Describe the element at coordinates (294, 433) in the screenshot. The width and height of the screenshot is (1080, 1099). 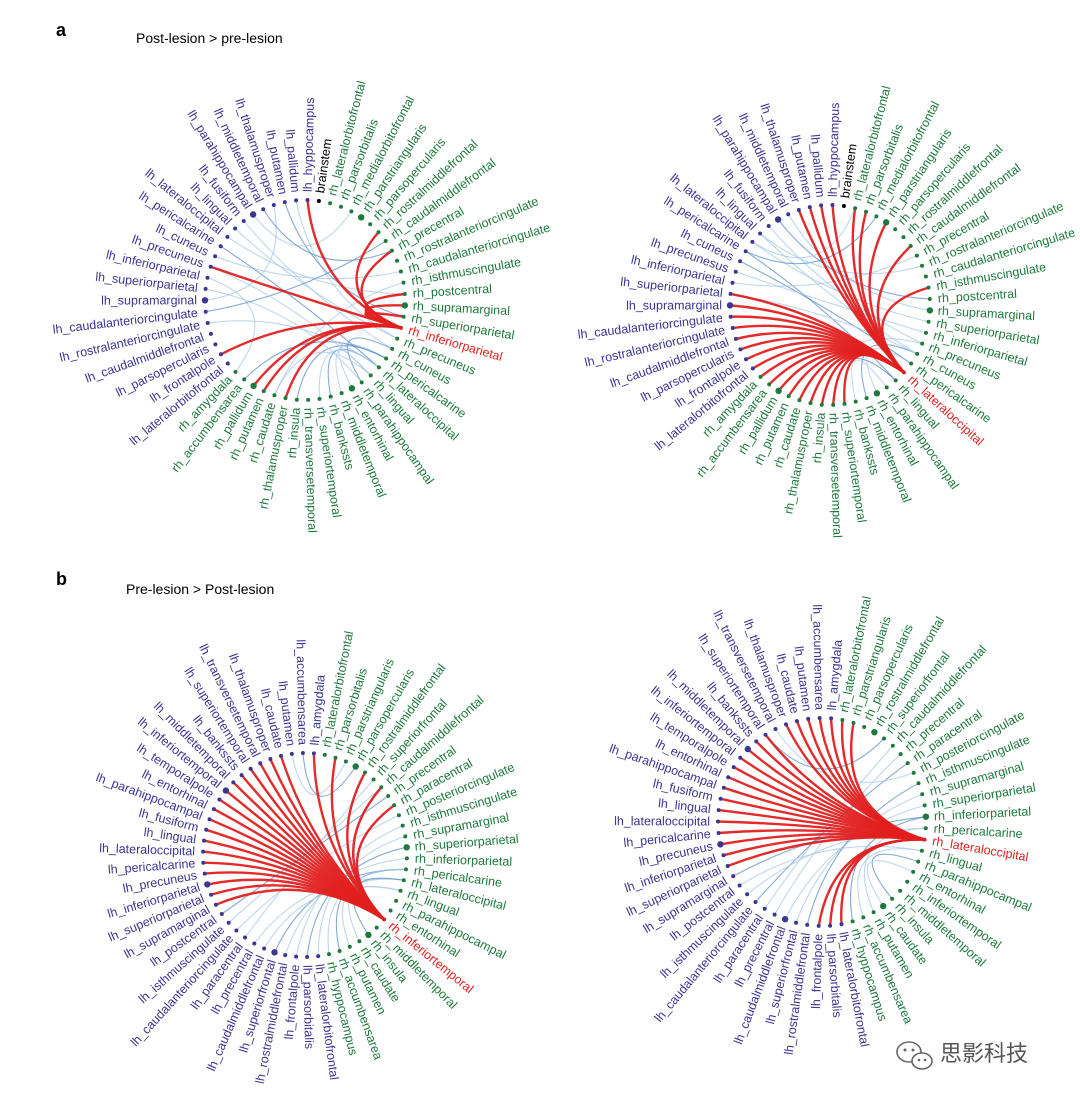
I see `node-label: rh_insula` at that location.